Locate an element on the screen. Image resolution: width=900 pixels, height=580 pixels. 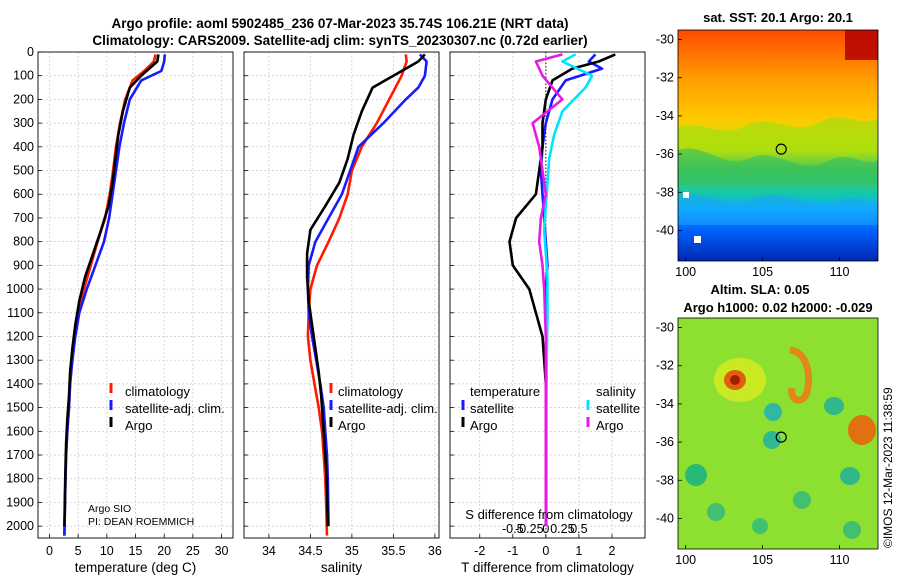
sla-map-axes: 100 105 110 -30 -32 -34 -36 -38 -40 is located at coordinates (753, 444).